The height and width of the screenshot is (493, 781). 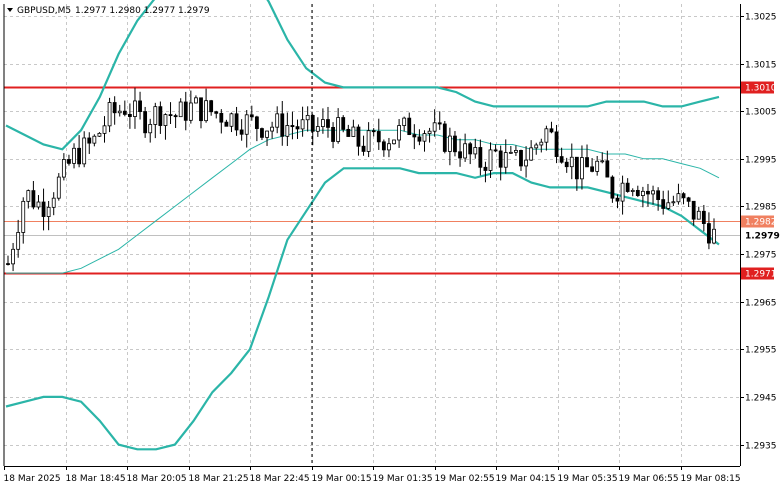 I want to click on menu-triangle-icon, so click(x=10, y=10).